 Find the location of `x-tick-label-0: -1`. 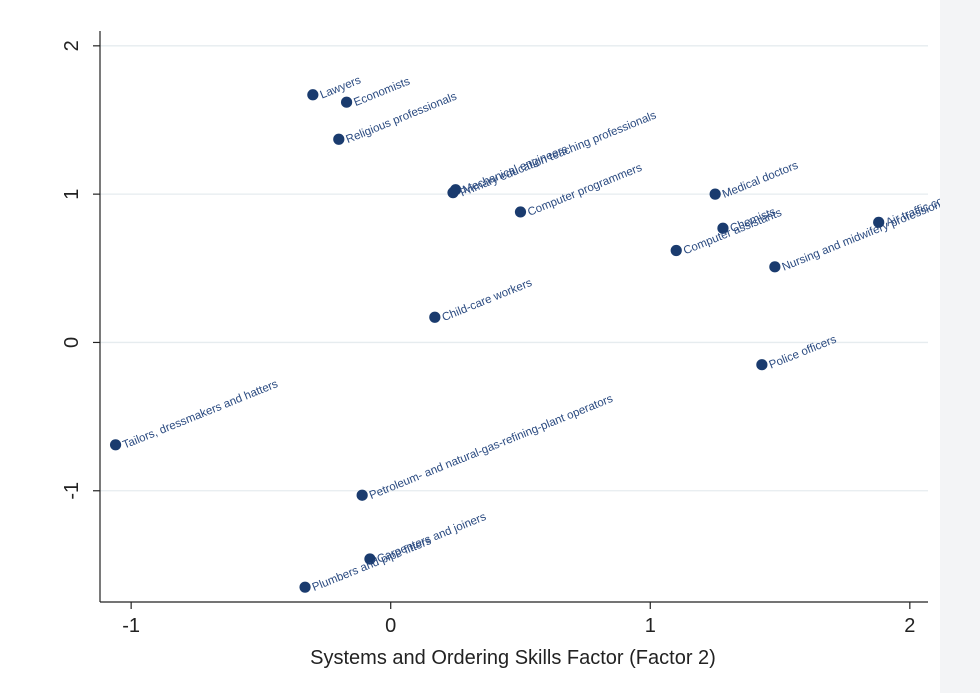

x-tick-label-0: -1 is located at coordinates (131, 626).